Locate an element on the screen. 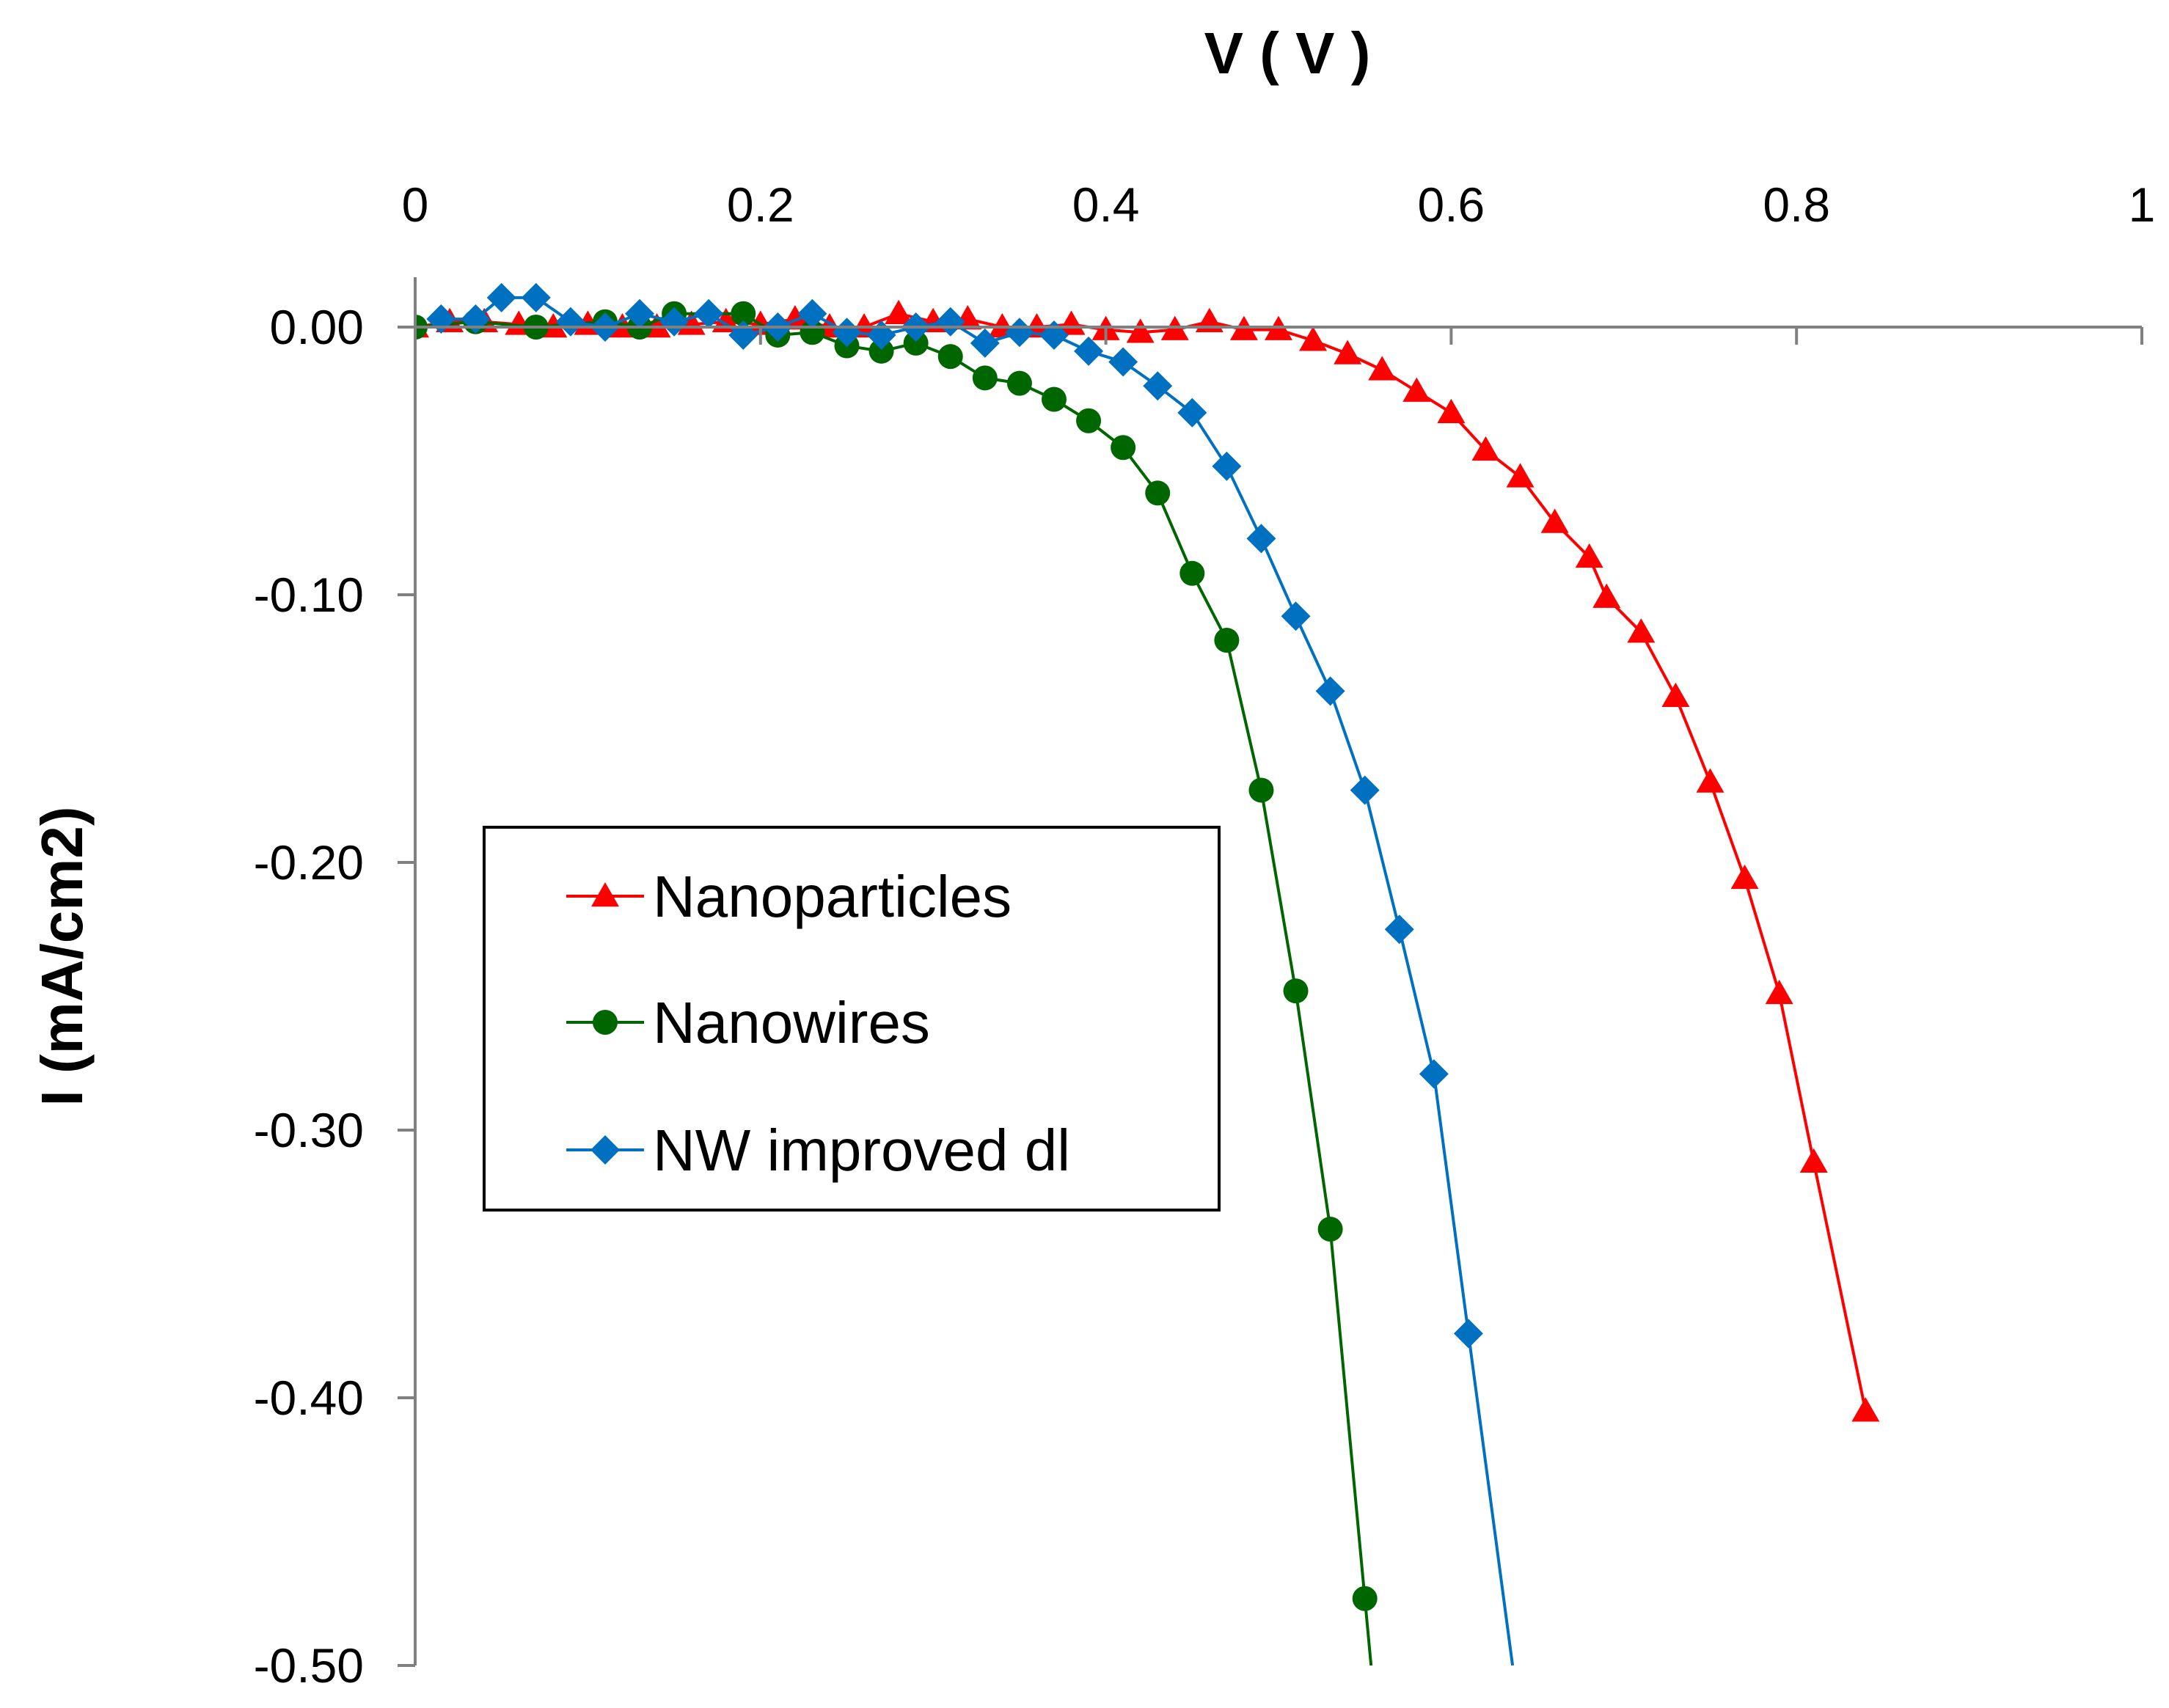  x-tick-label: 0.8 is located at coordinates (1796, 204).